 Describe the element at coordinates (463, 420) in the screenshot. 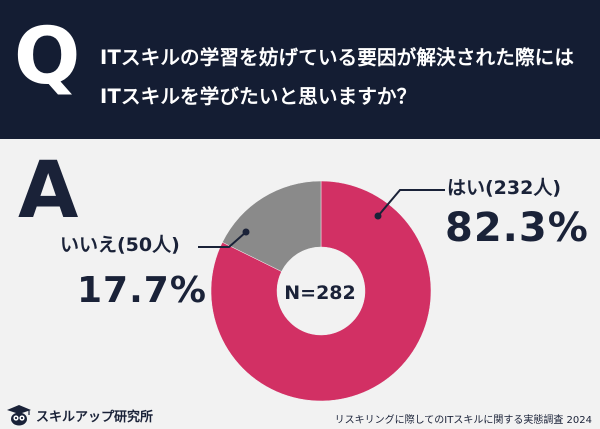

I see `survey-source: リスキリングに際してのITスキルに関する実態調査 2024` at that location.